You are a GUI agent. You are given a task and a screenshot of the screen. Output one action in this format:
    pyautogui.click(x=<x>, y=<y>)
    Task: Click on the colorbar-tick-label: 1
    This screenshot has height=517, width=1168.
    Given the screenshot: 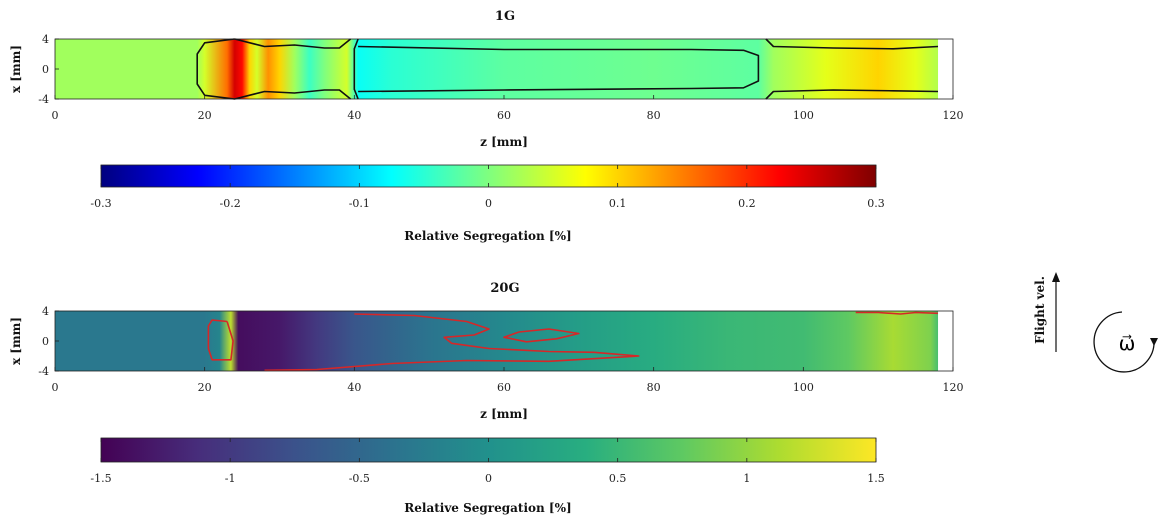 What is the action you would take?
    pyautogui.click(x=746, y=478)
    